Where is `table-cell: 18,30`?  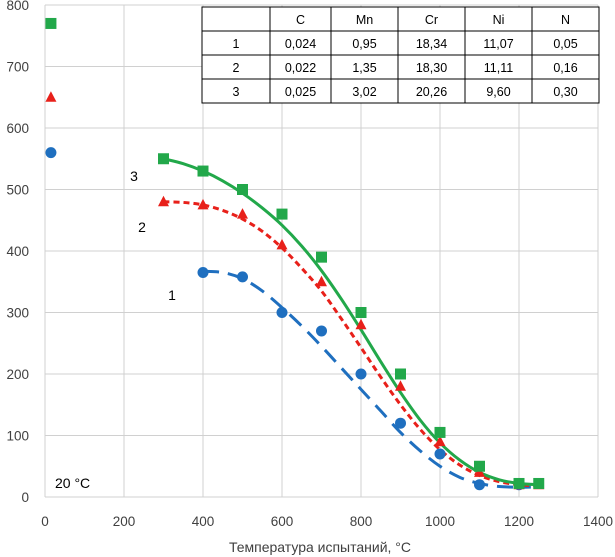
table-cell: 18,30 is located at coordinates (431, 68).